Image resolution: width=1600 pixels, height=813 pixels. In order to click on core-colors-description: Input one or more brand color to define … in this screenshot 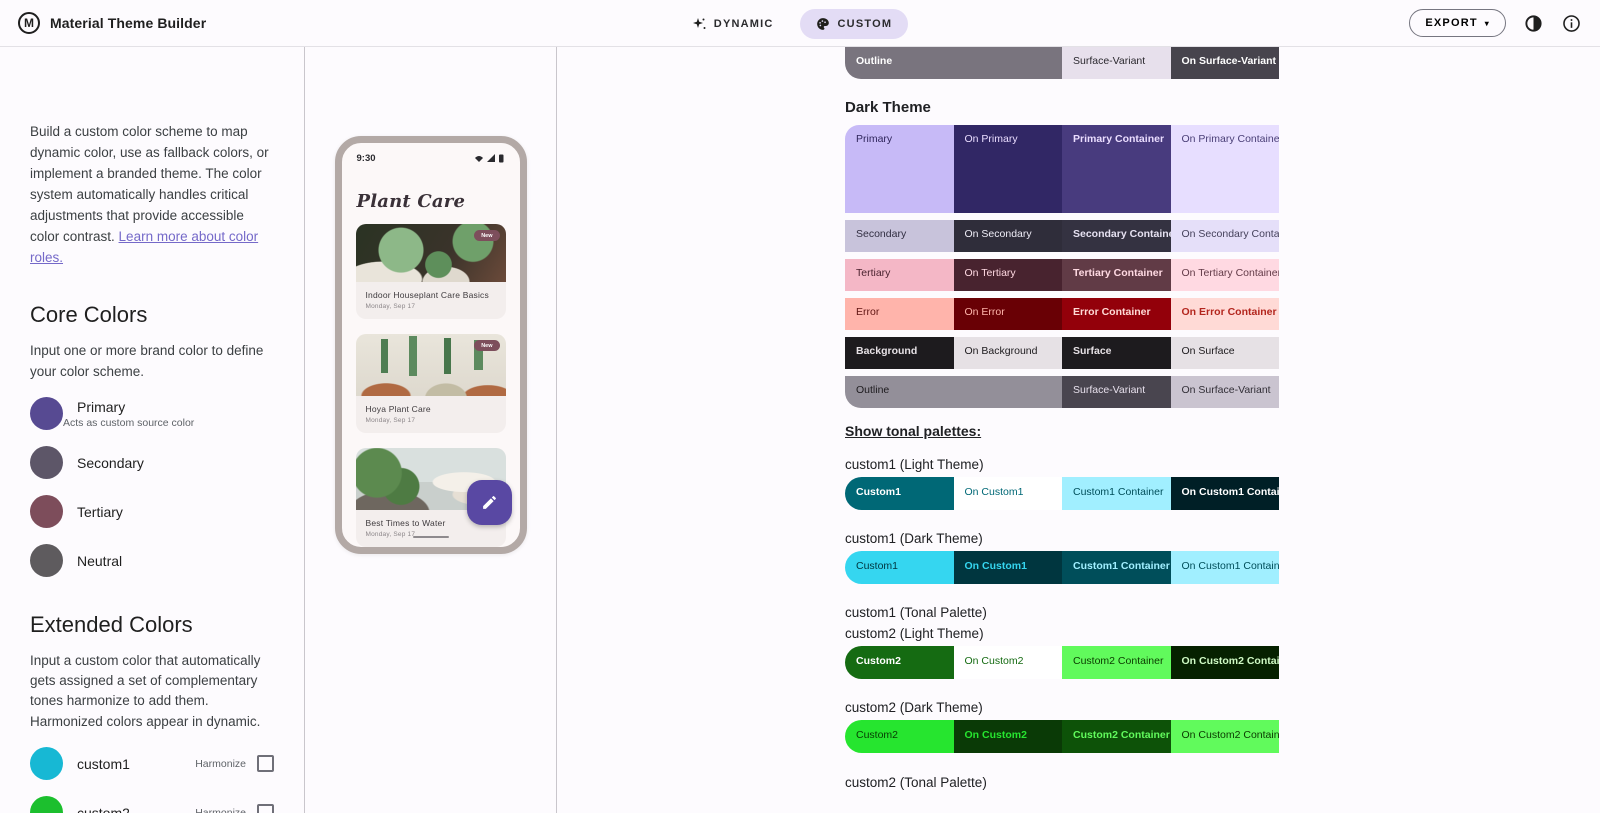, I will do `click(147, 361)`.